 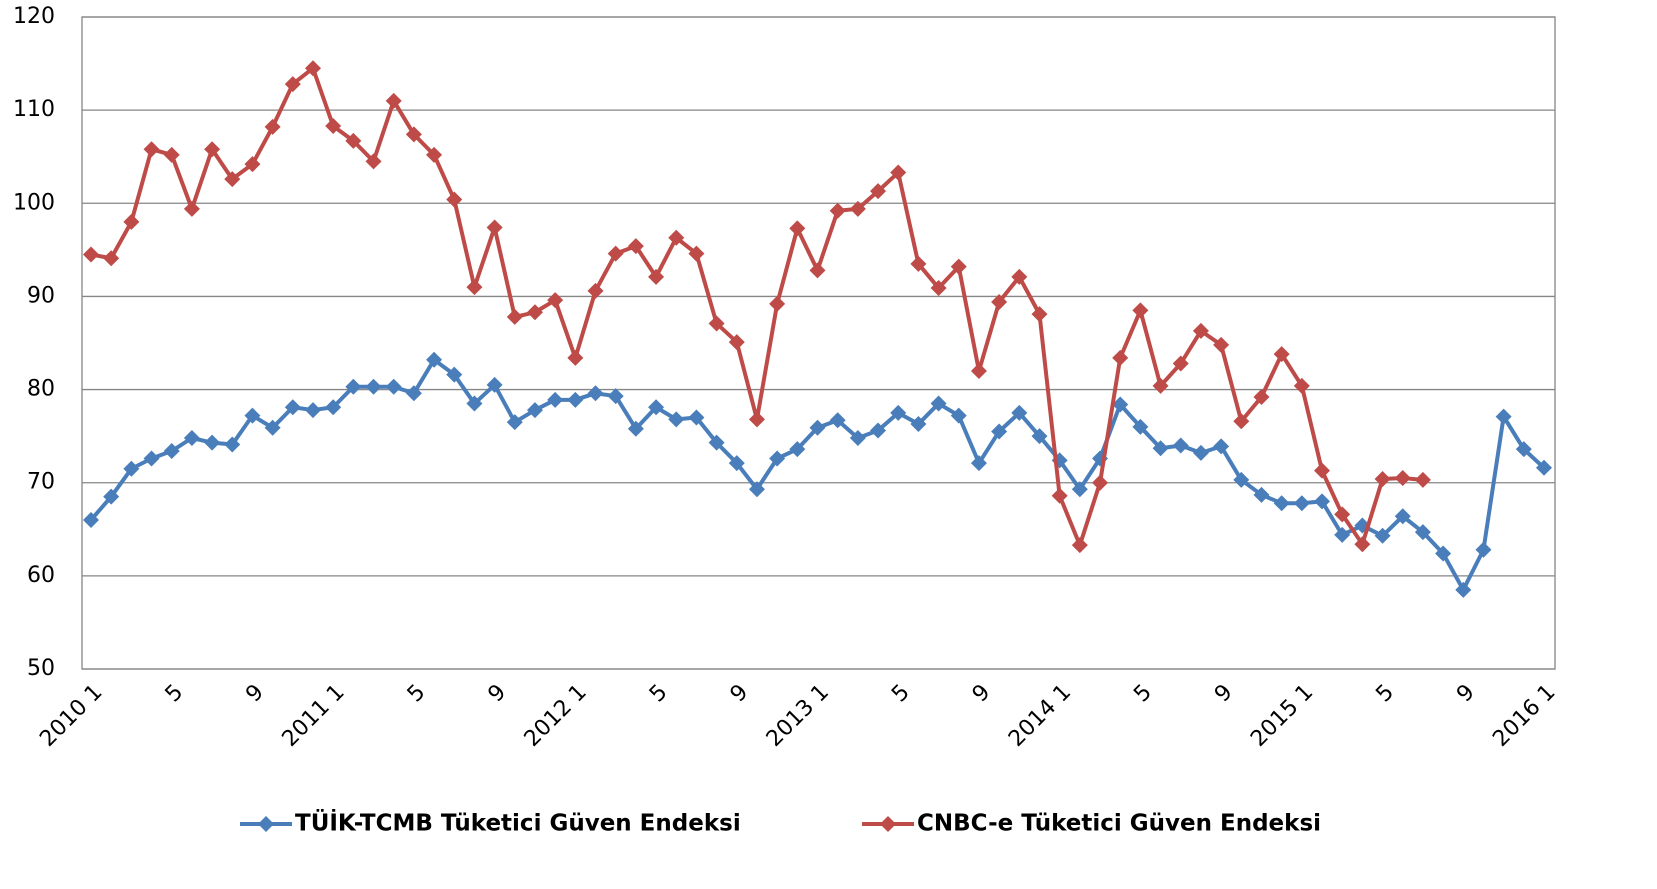 What do you see at coordinates (41, 668) in the screenshot?
I see `y-tick-label: 50` at bounding box center [41, 668].